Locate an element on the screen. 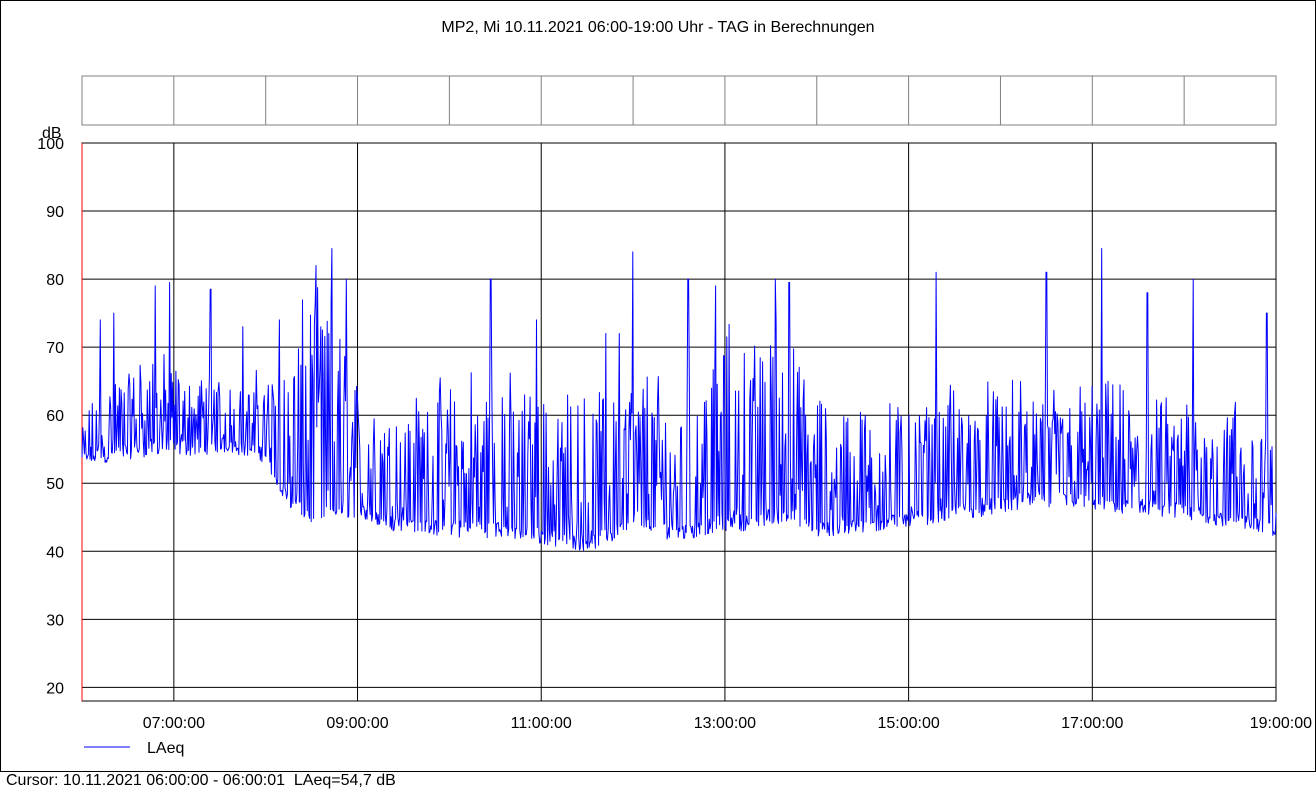 The width and height of the screenshot is (1316, 794). x-tick-label: 13:00:00 is located at coordinates (725, 723).